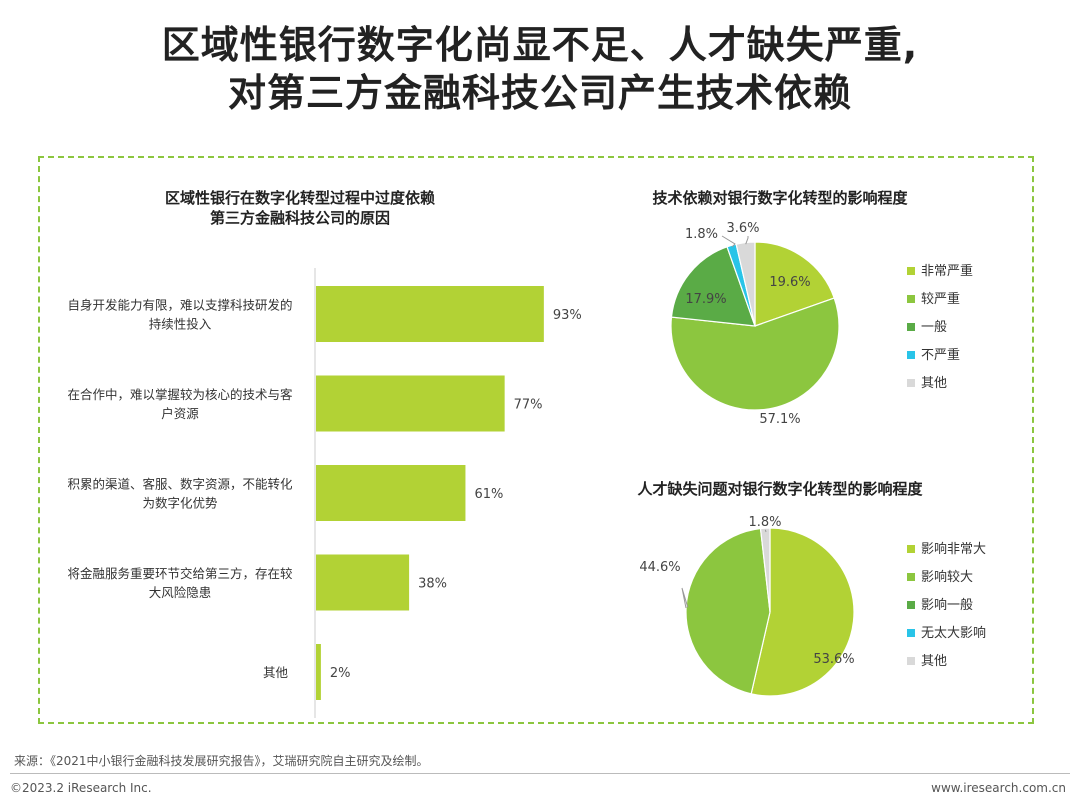 The height and width of the screenshot is (808, 1080). What do you see at coordinates (780, 489) in the screenshot?
I see `pie2-chart-title: 人才缺失问题对银行数字化转型的影响程度` at bounding box center [780, 489].